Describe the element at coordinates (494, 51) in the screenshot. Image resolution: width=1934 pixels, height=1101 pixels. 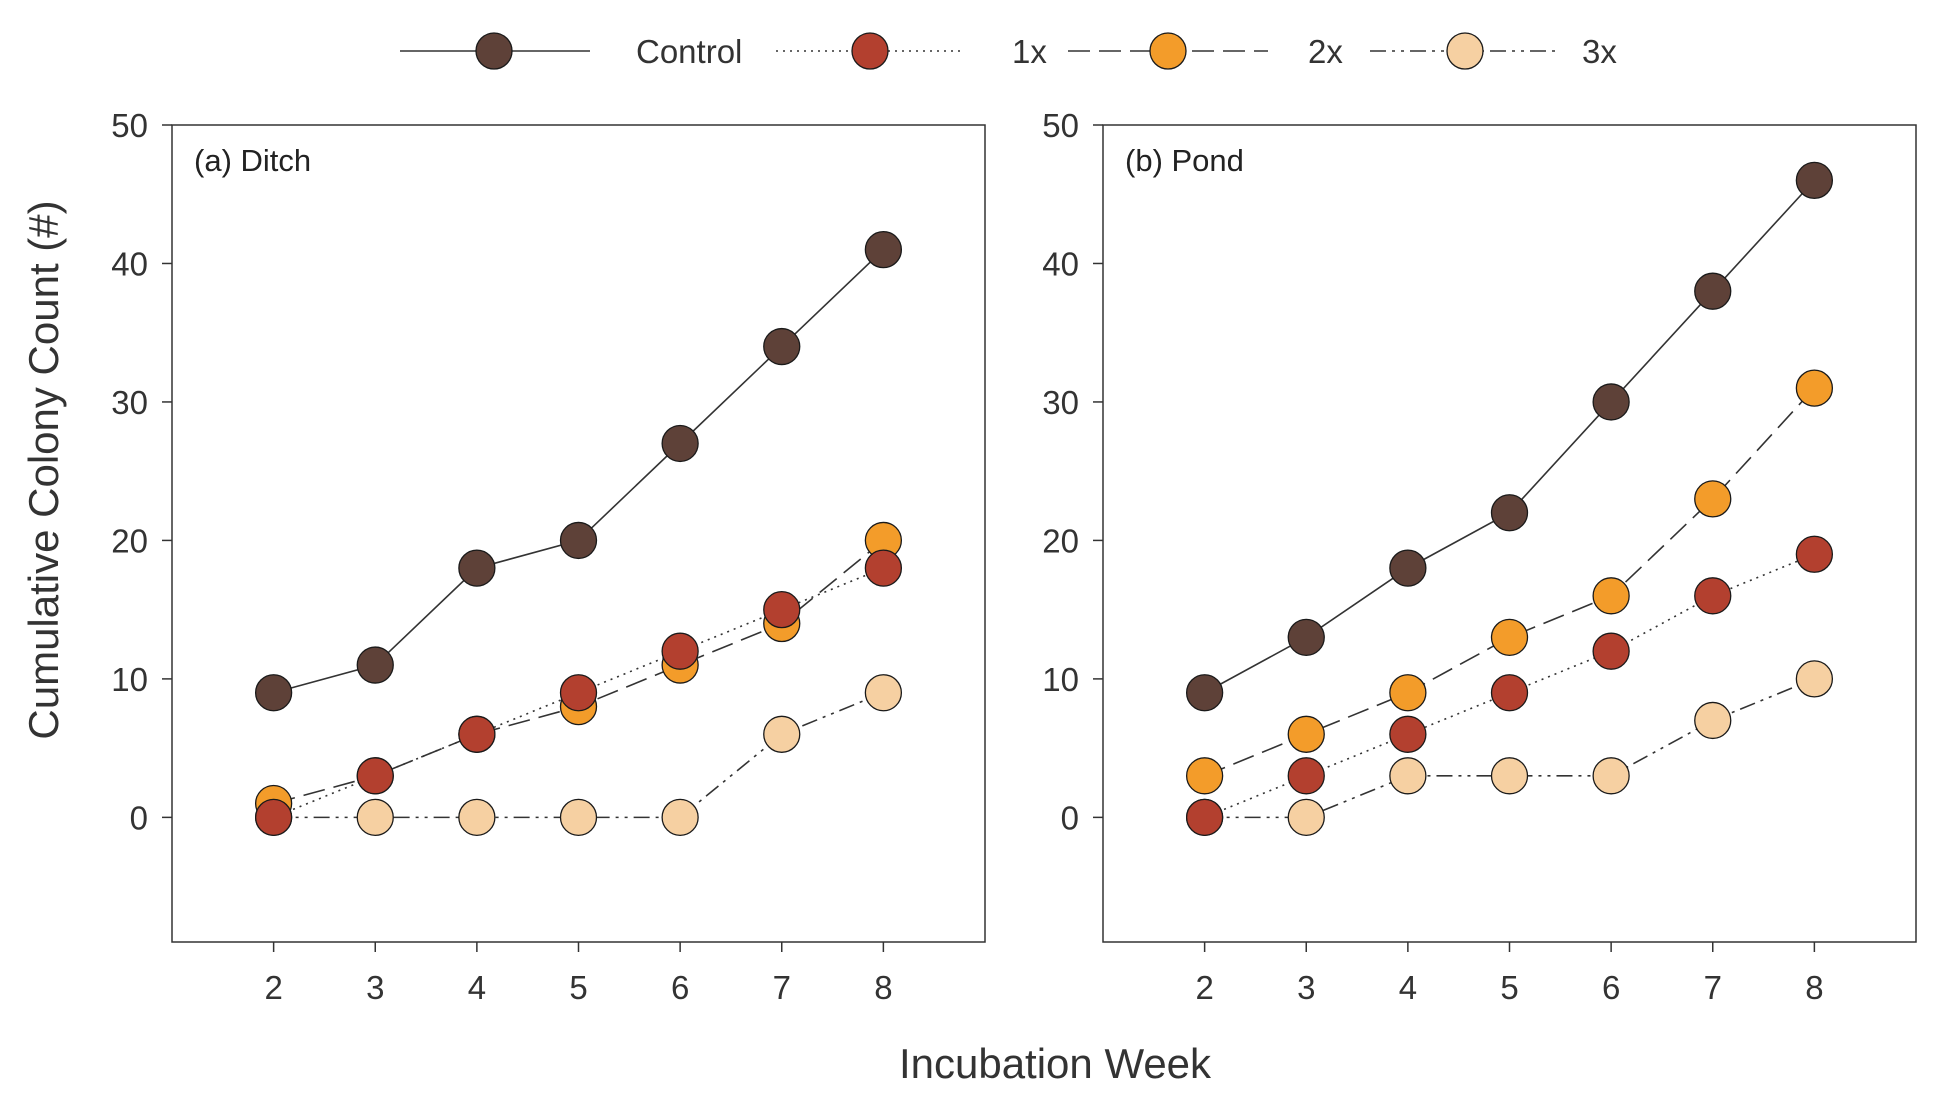
I see `legend-marker-control` at that location.